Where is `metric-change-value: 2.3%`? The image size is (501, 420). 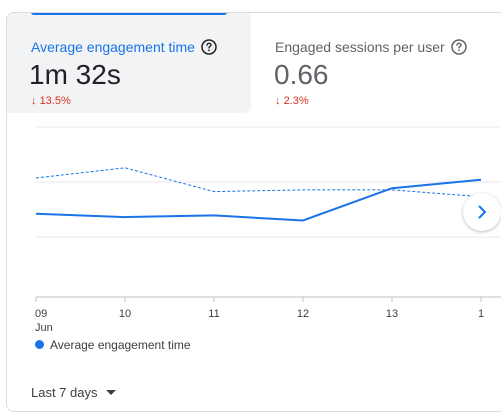
metric-change-value: 2.3% is located at coordinates (296, 101).